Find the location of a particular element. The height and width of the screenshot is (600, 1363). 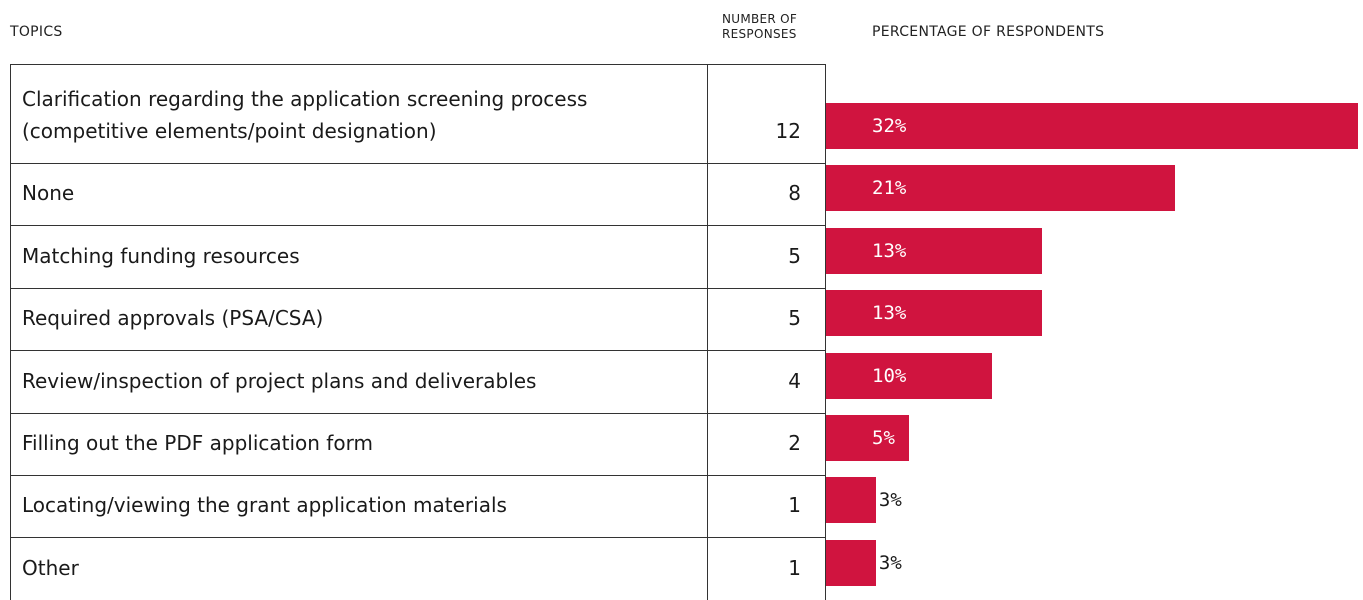

column-header: TOPICS is located at coordinates (36, 32).